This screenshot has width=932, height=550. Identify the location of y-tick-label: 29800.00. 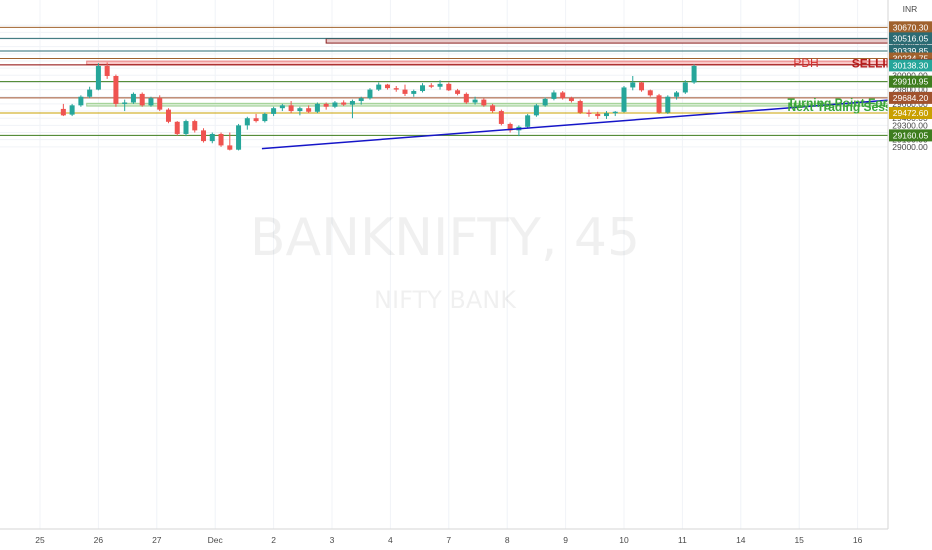
(910, 90).